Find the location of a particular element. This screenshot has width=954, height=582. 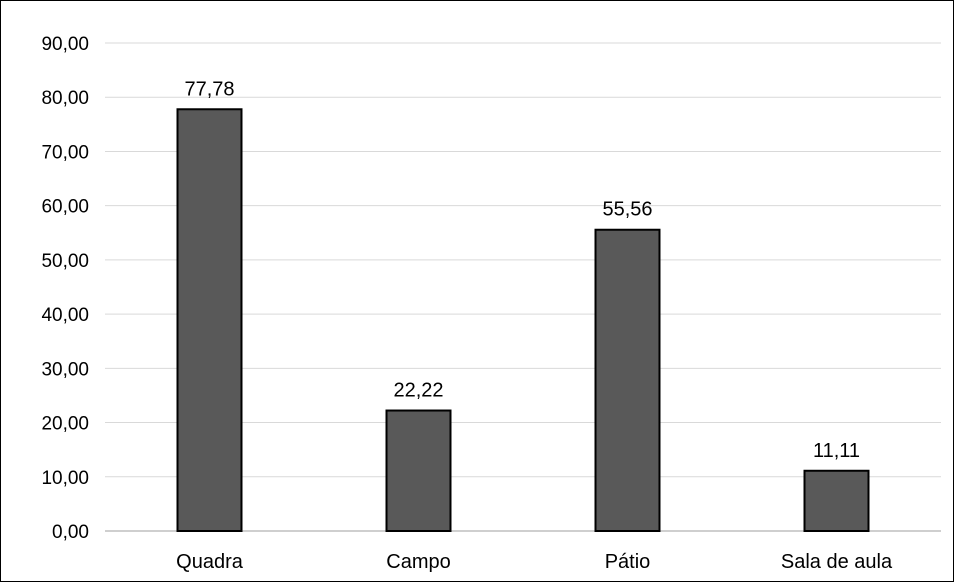

data-label: 77,78 is located at coordinates (209, 89).